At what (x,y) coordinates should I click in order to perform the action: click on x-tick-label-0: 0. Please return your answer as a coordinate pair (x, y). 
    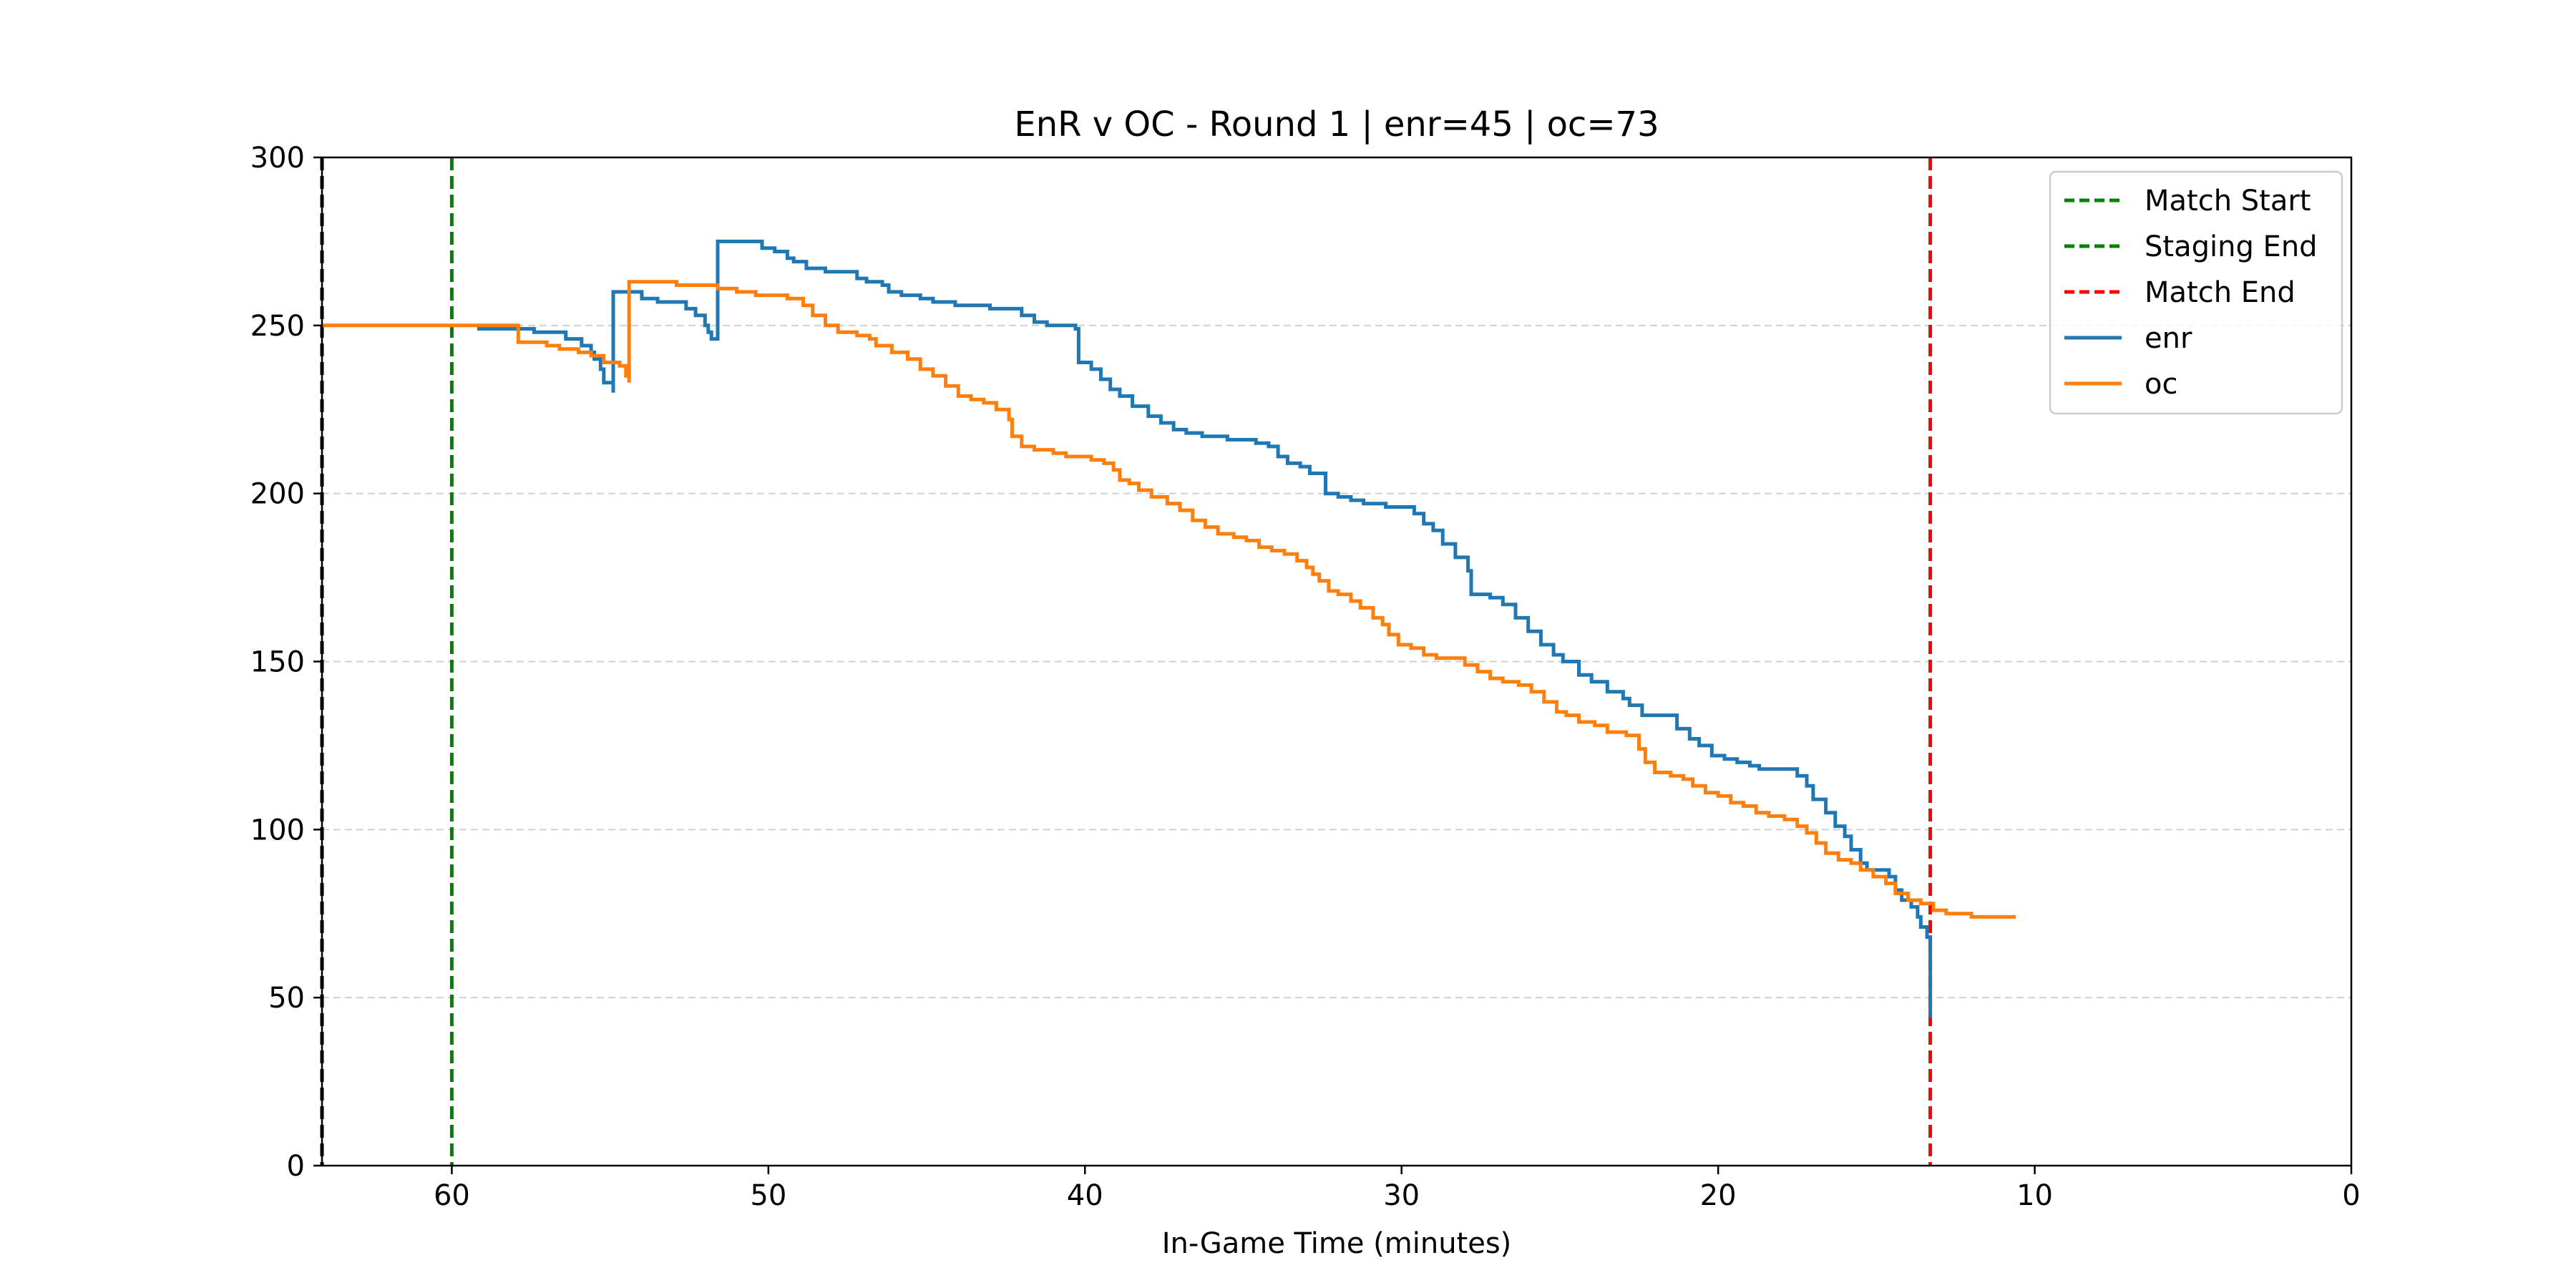
    Looking at the image, I should click on (2351, 1195).